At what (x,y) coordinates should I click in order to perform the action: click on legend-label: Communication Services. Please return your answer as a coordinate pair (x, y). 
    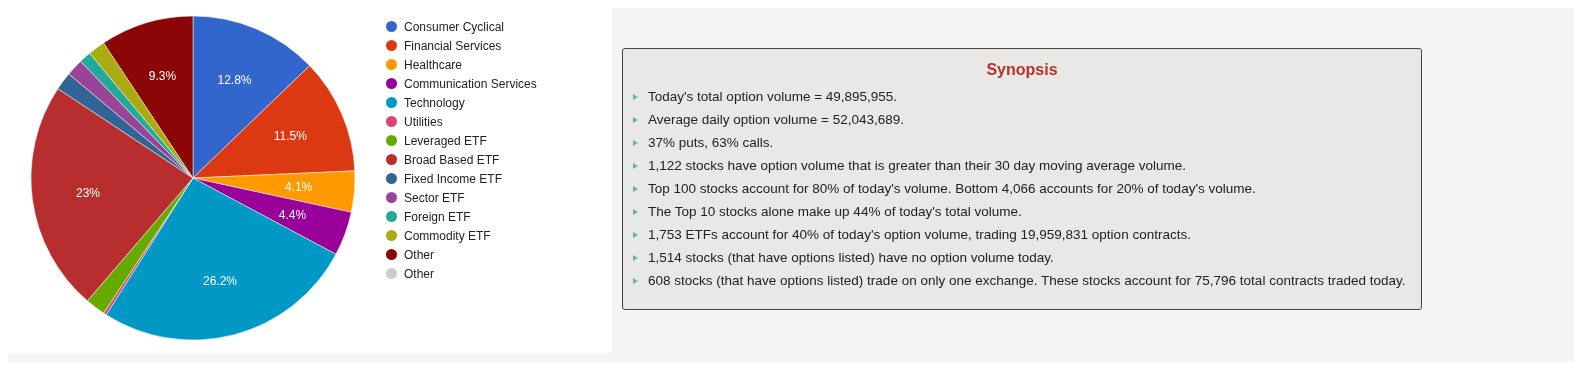
    Looking at the image, I should click on (470, 83).